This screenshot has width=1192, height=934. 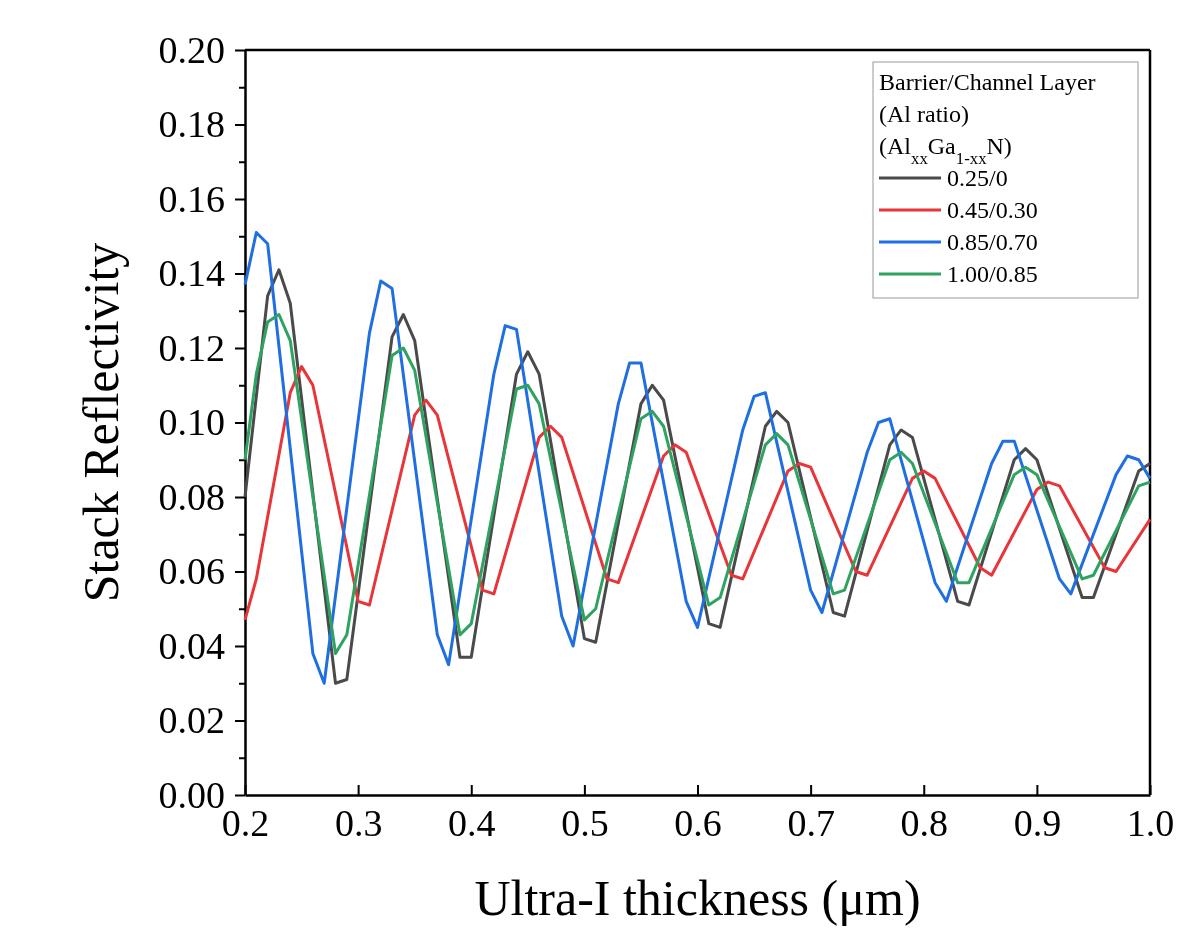 I want to click on legend-label: 0.25/0, so click(x=977, y=178).